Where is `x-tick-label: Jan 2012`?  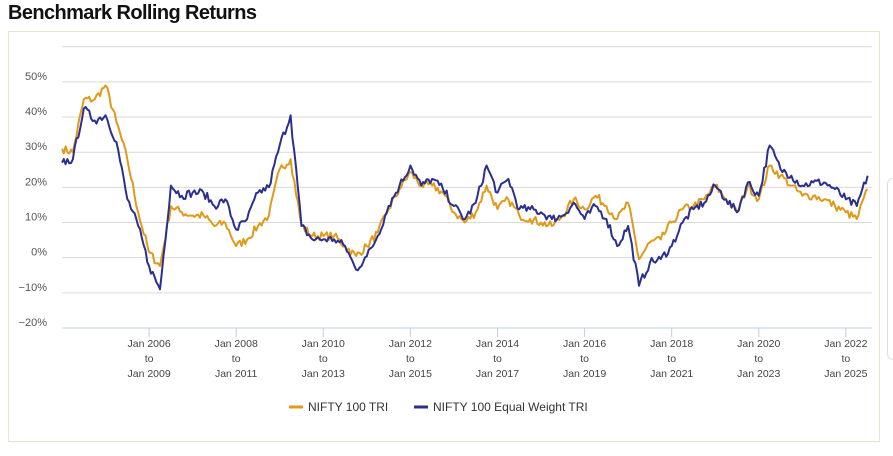
x-tick-label: Jan 2012 is located at coordinates (410, 344).